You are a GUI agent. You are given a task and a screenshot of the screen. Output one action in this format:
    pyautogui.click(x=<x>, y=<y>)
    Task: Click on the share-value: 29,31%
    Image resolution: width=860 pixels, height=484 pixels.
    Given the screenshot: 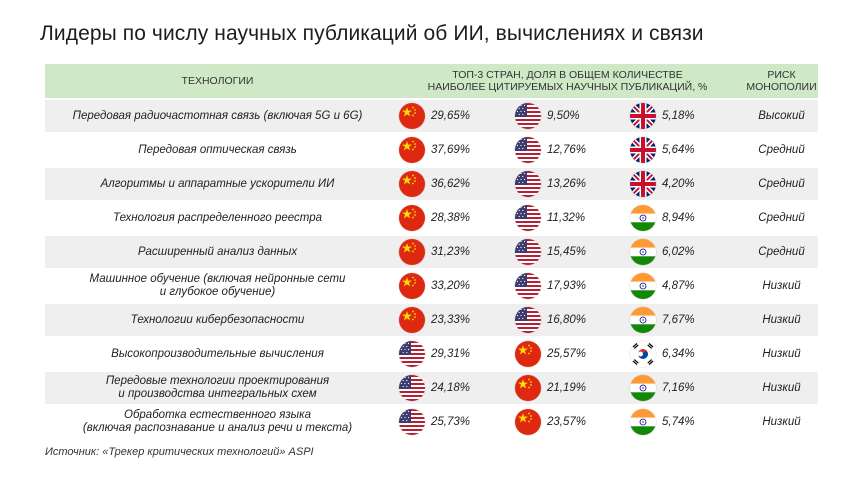 What is the action you would take?
    pyautogui.click(x=451, y=354)
    